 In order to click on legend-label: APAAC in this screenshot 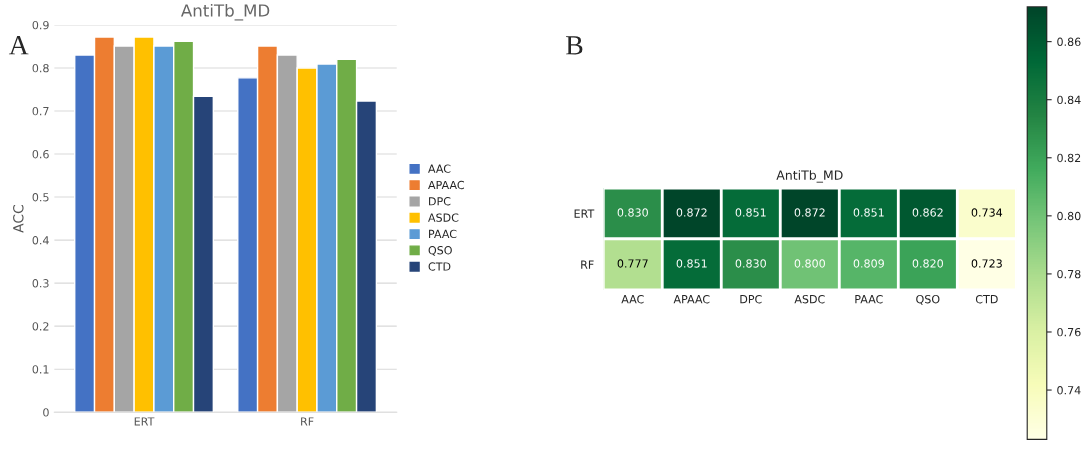, I will do `click(446, 185)`.